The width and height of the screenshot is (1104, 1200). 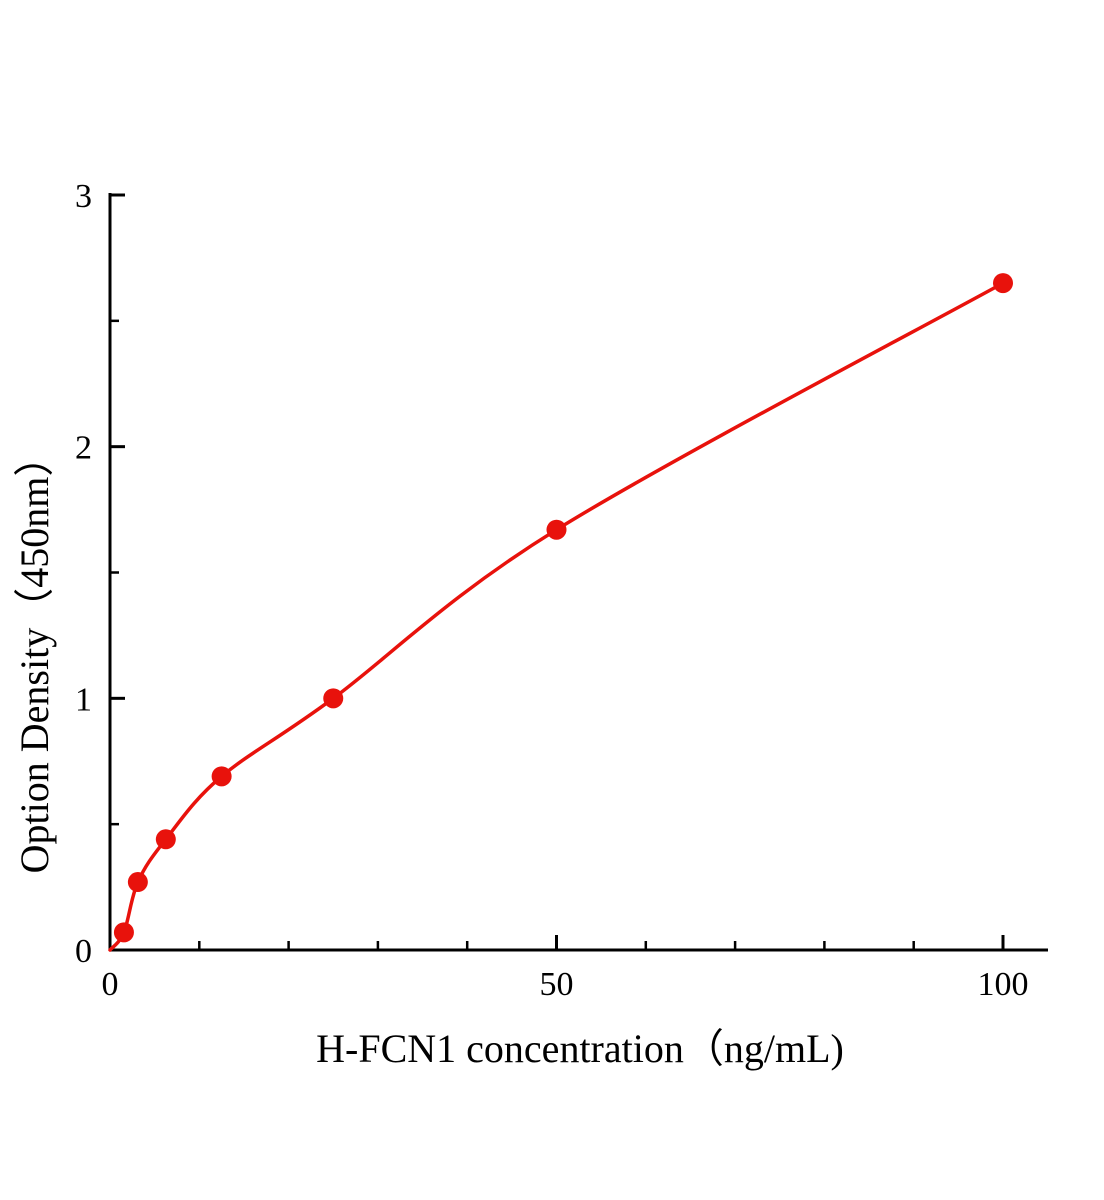 What do you see at coordinates (83, 448) in the screenshot?
I see `y-tick-label: 2` at bounding box center [83, 448].